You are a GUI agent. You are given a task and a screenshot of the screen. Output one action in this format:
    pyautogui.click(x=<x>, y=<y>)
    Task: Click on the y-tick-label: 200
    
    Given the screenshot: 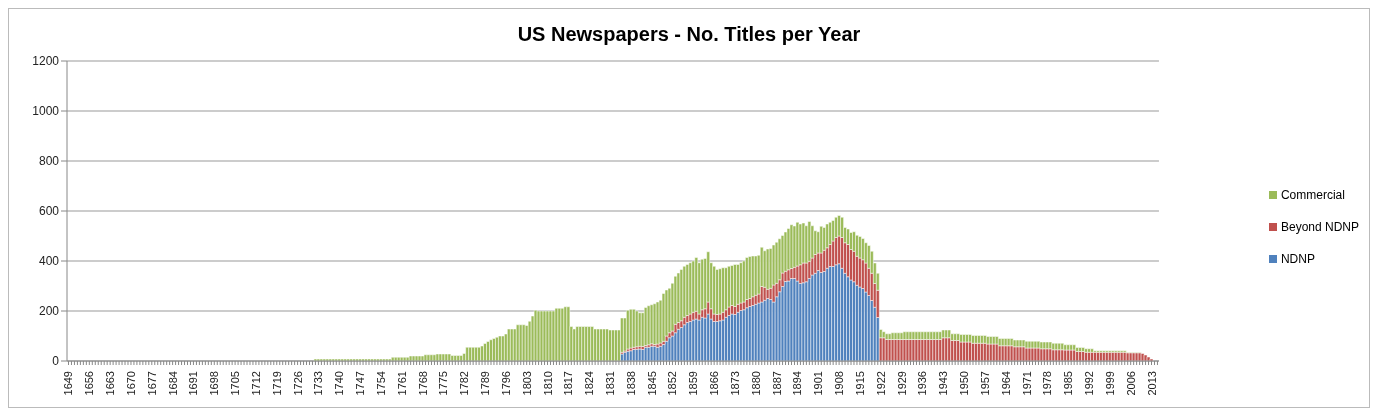 What is the action you would take?
    pyautogui.click(x=49, y=311)
    